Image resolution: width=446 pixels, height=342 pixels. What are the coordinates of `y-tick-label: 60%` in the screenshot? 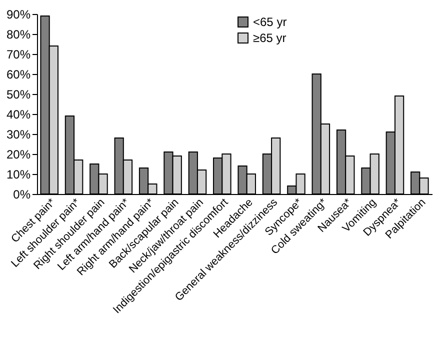 It's located at (18, 75).